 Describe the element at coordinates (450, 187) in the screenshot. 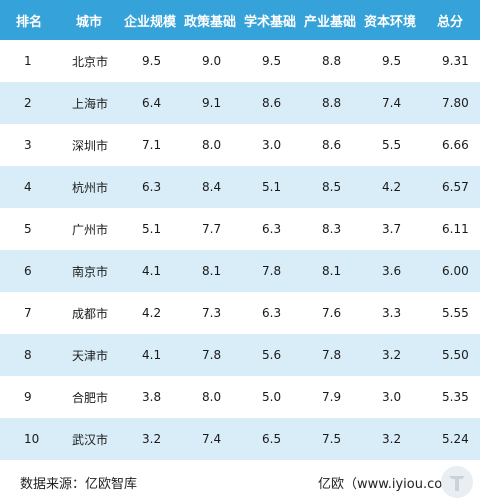

I see `cell-total-score: 6.57` at that location.